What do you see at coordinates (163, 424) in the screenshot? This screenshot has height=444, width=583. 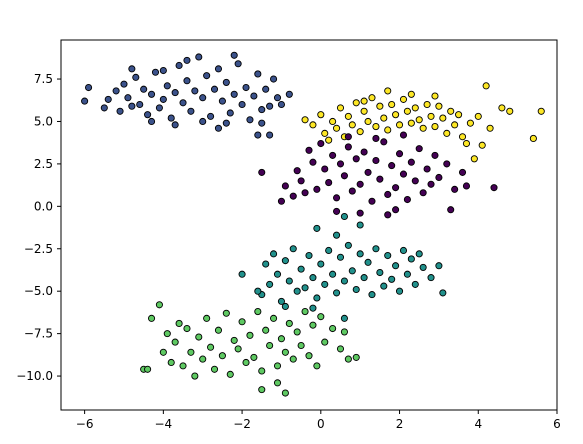 I see `x-tick-label: −4` at bounding box center [163, 424].